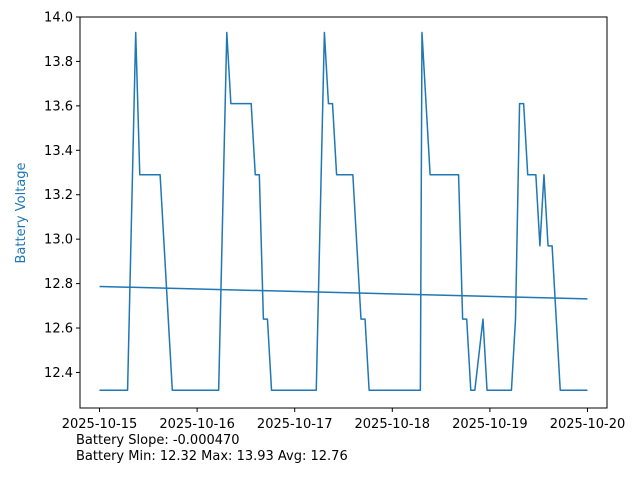 The height and width of the screenshot is (480, 640). I want to click on x-tick-label: 2025-10-18, so click(393, 424).